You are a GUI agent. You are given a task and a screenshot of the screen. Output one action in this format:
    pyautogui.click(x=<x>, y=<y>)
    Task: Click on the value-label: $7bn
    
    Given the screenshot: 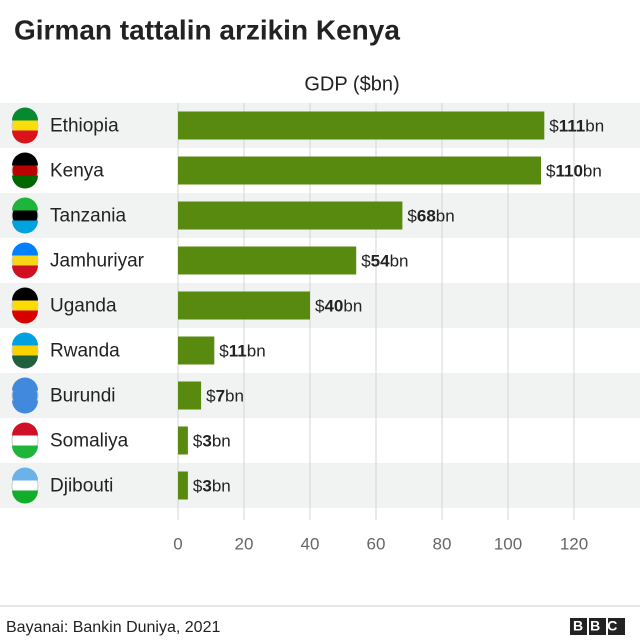 What is the action you would take?
    pyautogui.click(x=225, y=396)
    